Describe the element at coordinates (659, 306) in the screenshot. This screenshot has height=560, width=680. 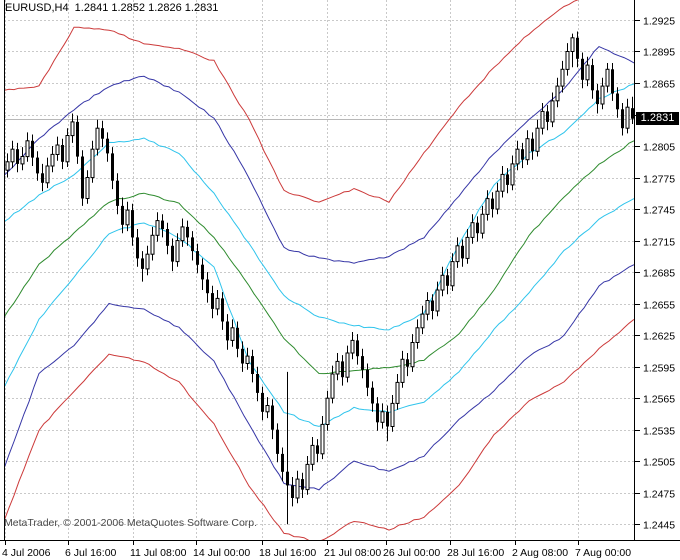
I see `y-axis-label: 1.2655` at that location.